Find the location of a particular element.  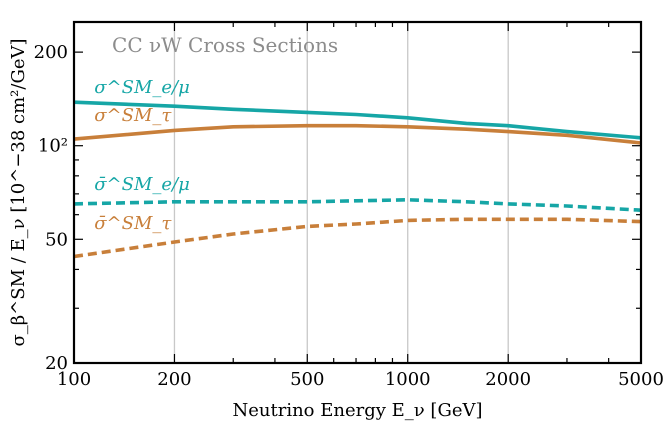

x-tick-label-200: 200 is located at coordinates (174, 379).